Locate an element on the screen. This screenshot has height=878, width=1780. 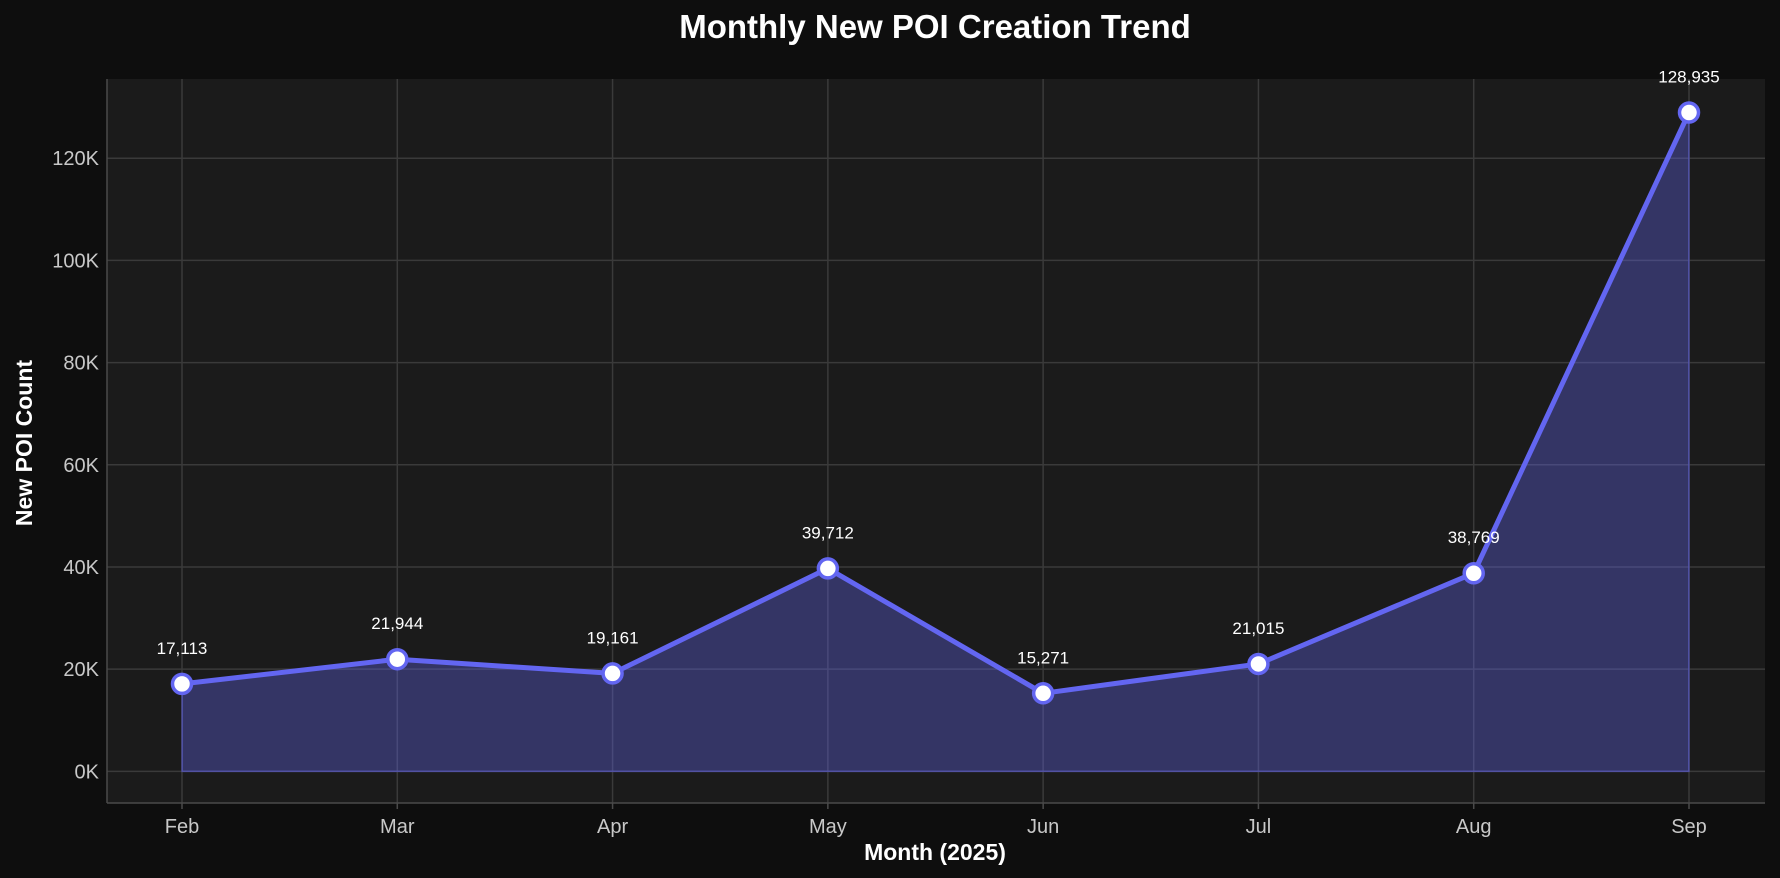
x-tick-label: Jul is located at coordinates (1259, 827).